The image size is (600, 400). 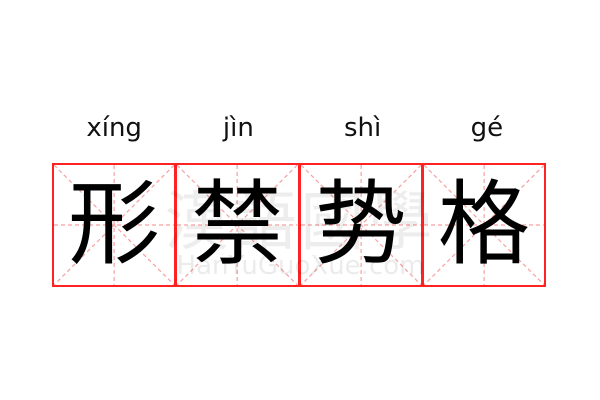 I want to click on character-3: 势, so click(x=360, y=224).